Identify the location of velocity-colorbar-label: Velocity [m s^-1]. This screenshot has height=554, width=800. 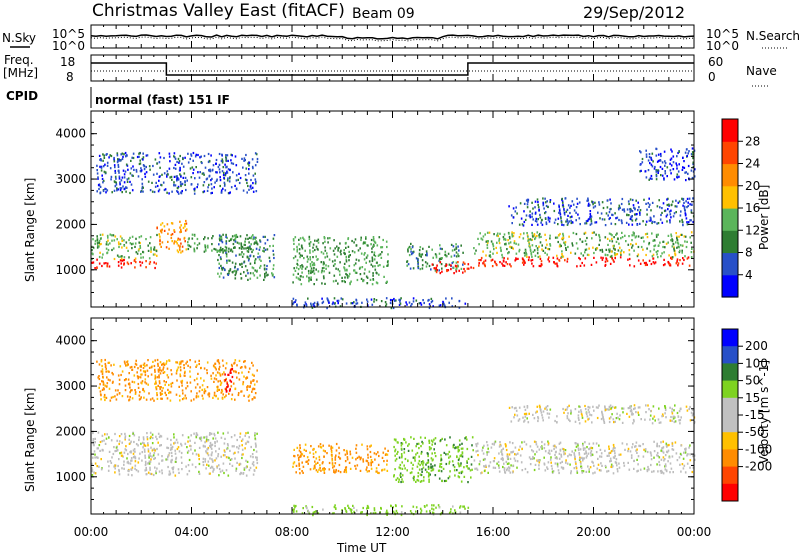
(764, 412).